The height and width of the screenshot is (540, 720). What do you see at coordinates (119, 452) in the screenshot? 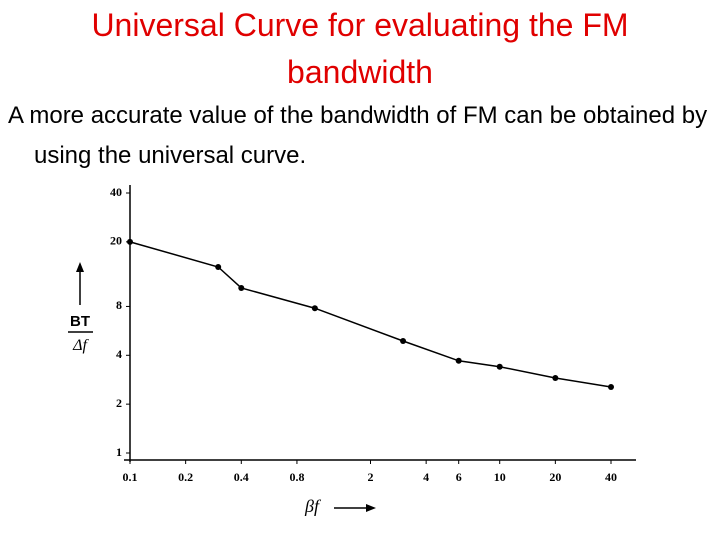
I see `y-tick-label: 1` at bounding box center [119, 452].